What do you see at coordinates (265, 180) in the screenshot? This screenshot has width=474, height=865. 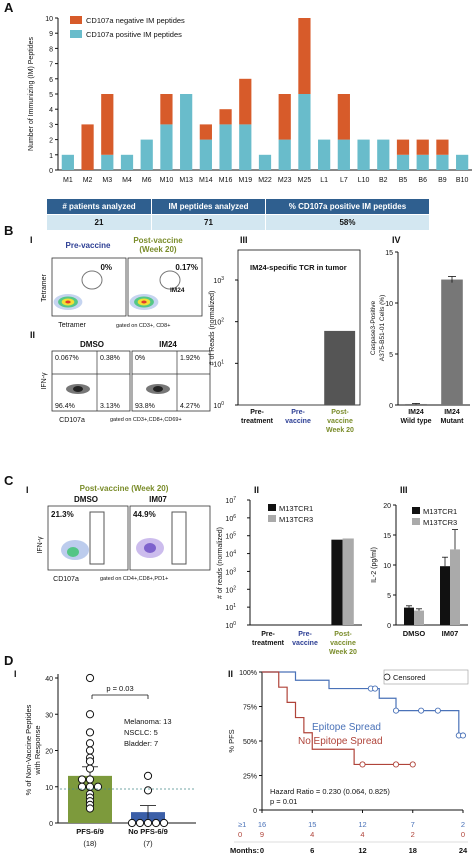 I see `panel-a-x-tick-label: M22` at bounding box center [265, 180].